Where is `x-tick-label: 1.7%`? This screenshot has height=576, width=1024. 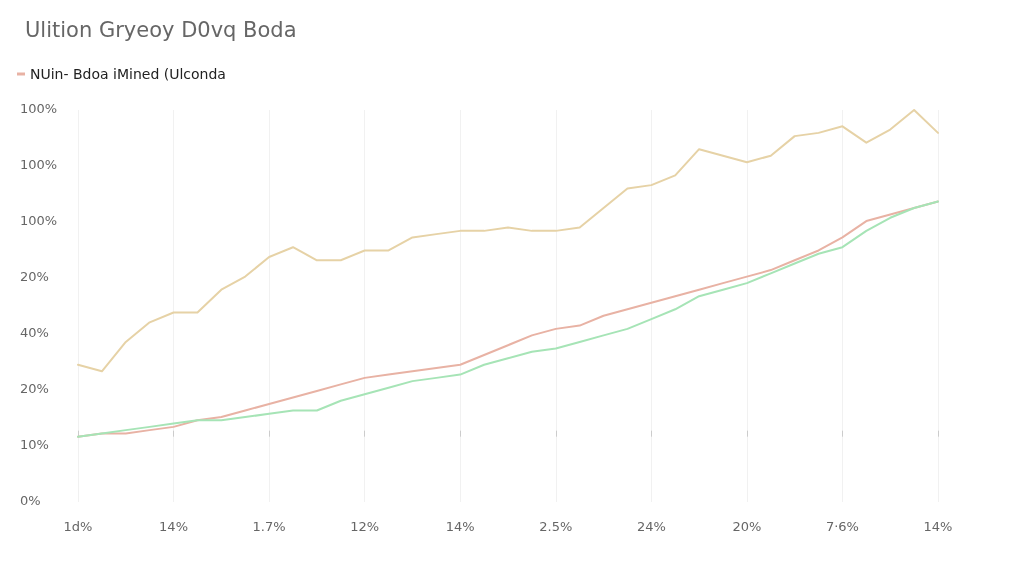 x-tick-label: 1.7% is located at coordinates (269, 526).